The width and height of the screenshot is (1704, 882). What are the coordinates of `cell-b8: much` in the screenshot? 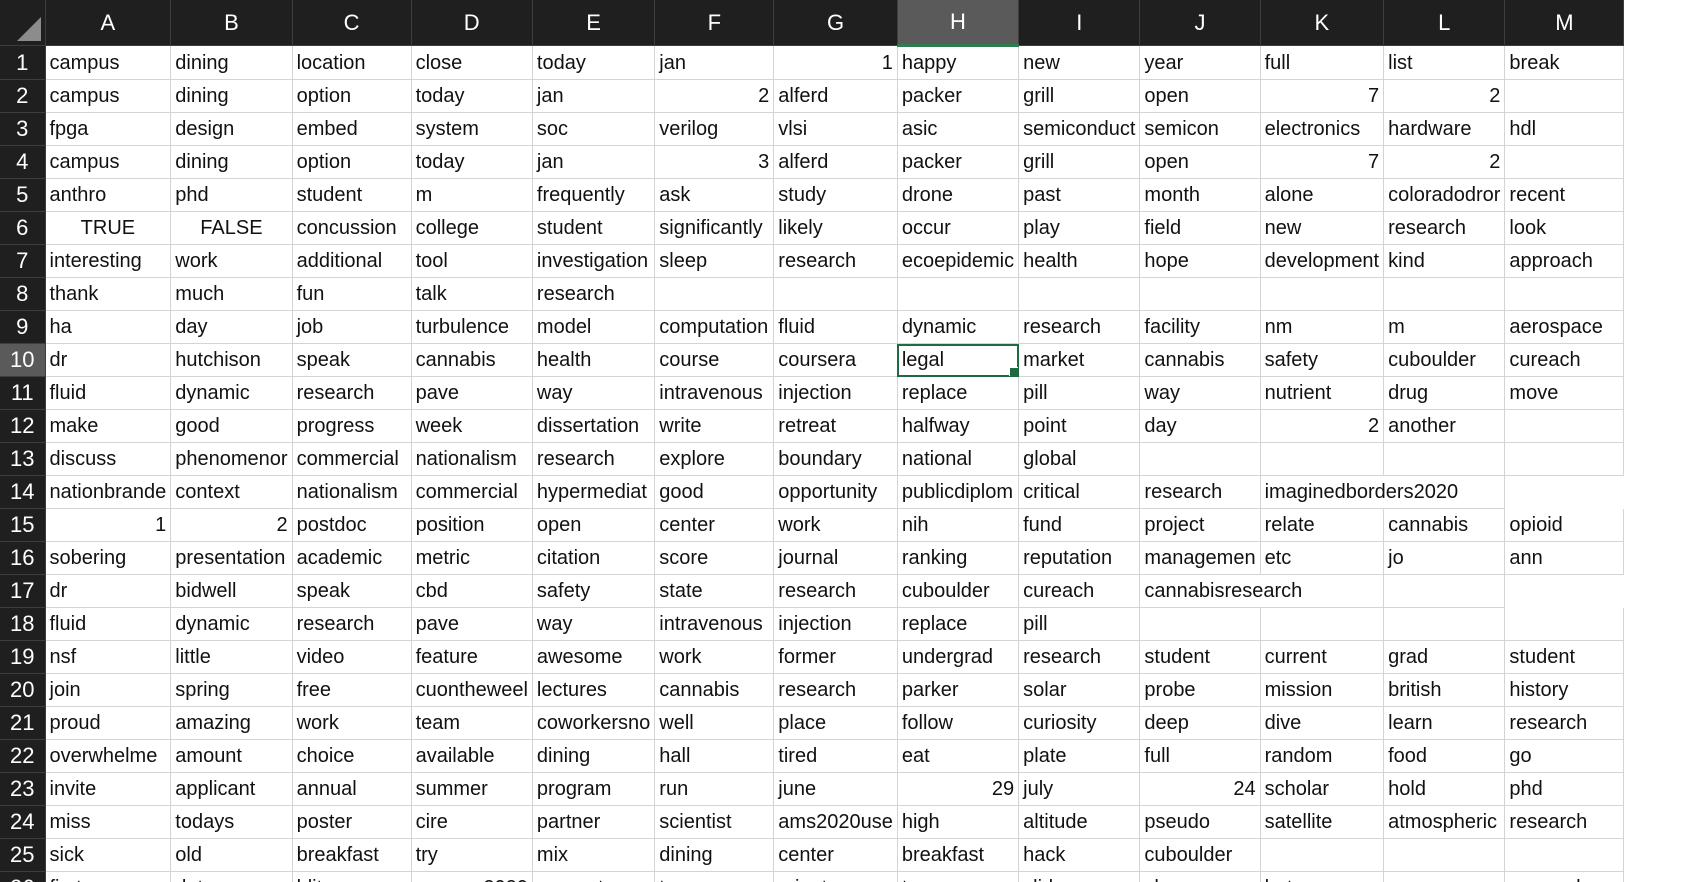 It's located at (231, 294).